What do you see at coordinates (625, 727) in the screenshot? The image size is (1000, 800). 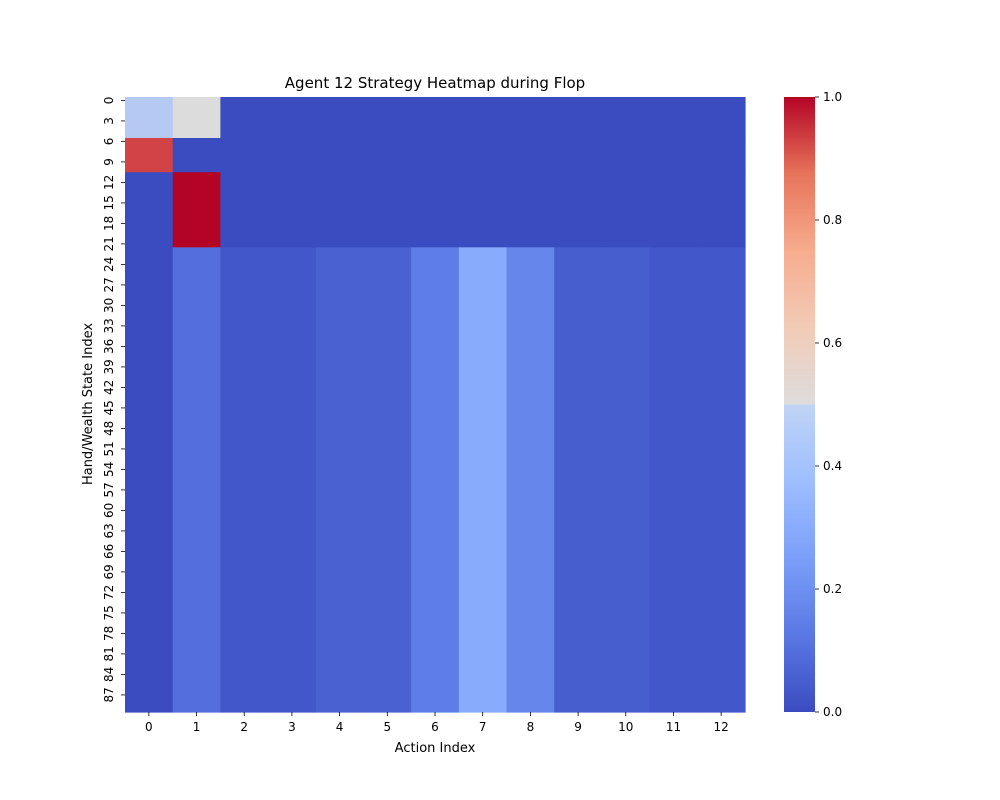 I see `x-tick-label: 10` at bounding box center [625, 727].